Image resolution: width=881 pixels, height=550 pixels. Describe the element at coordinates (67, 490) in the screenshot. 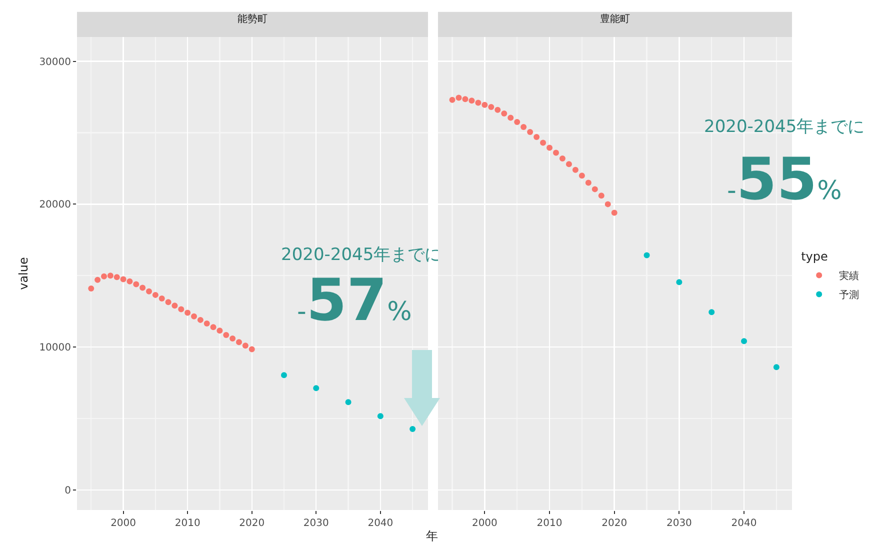

I see `y-tick-label: 0` at that location.